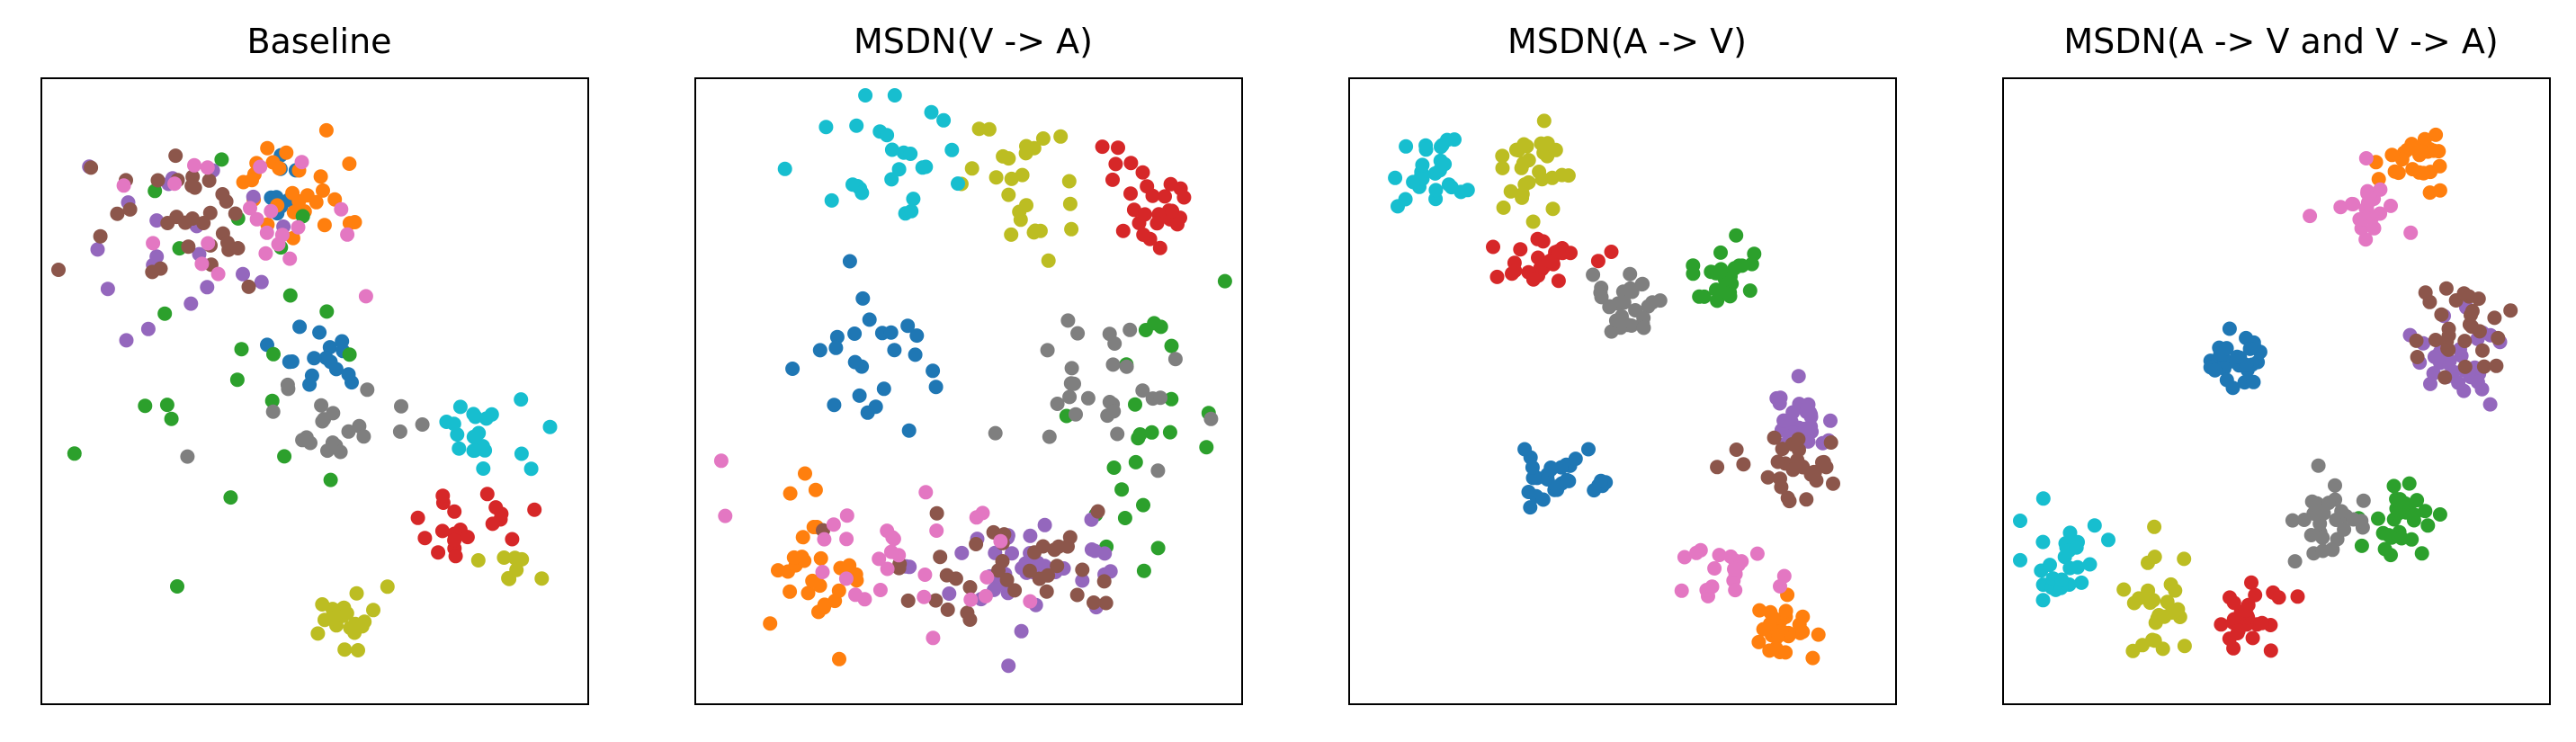 Image resolution: width=2576 pixels, height=742 pixels. Describe the element at coordinates (319, 41) in the screenshot. I see `chart-title: Baseline` at that location.